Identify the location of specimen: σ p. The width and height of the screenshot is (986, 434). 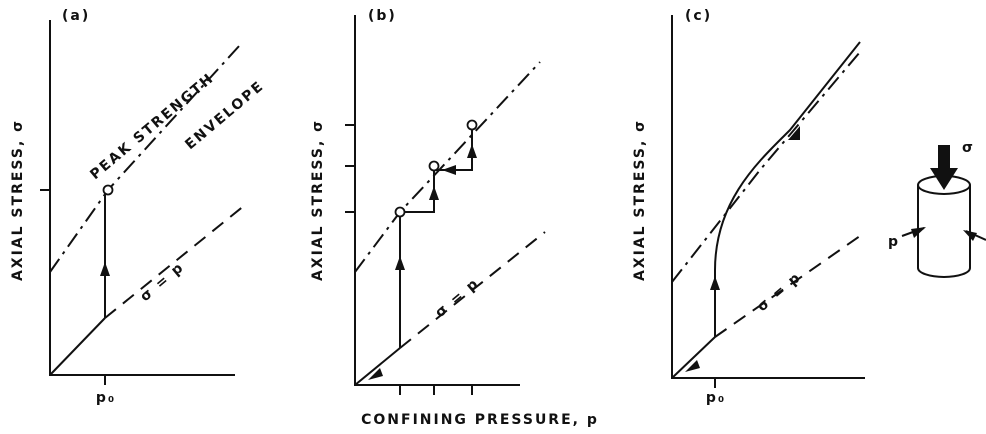
(937, 209).